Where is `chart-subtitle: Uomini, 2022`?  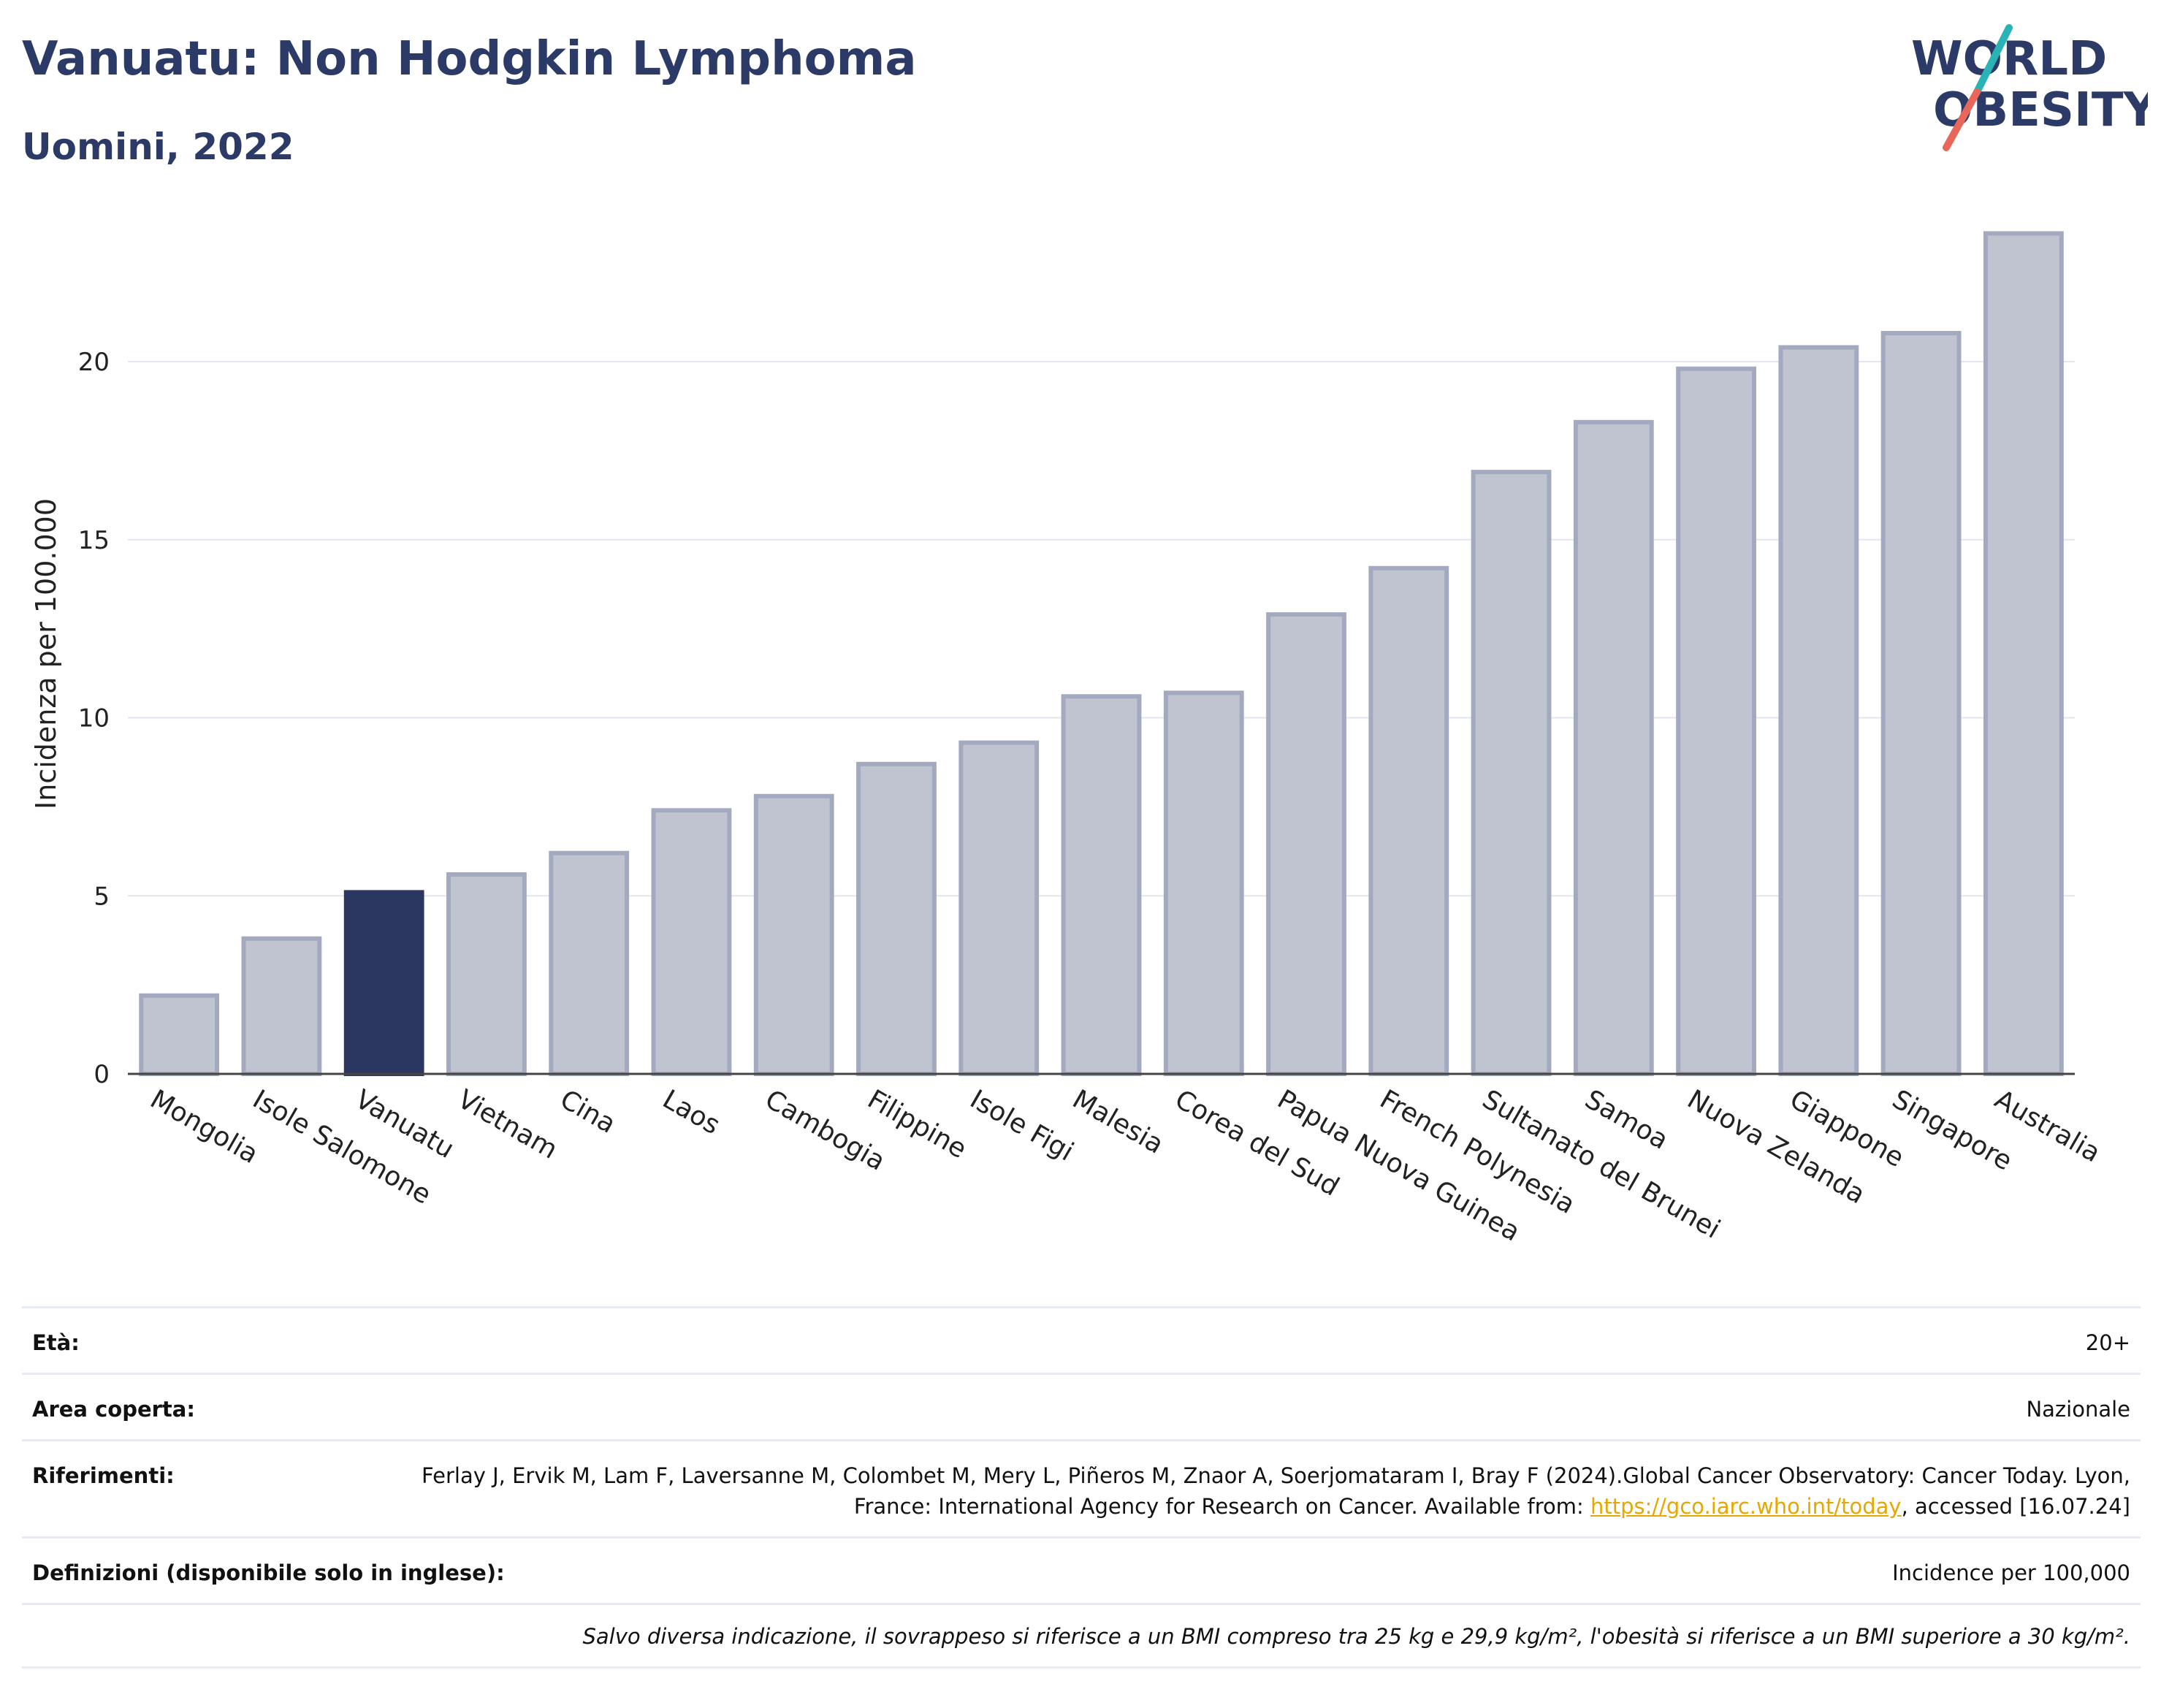
chart-subtitle: Uomini, 2022 is located at coordinates (158, 147).